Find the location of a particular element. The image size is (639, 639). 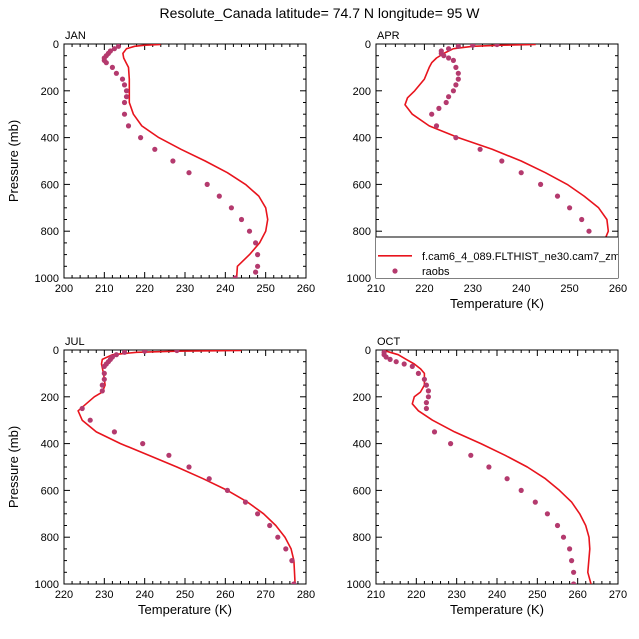

model-profile-line is located at coordinates (186, 467).